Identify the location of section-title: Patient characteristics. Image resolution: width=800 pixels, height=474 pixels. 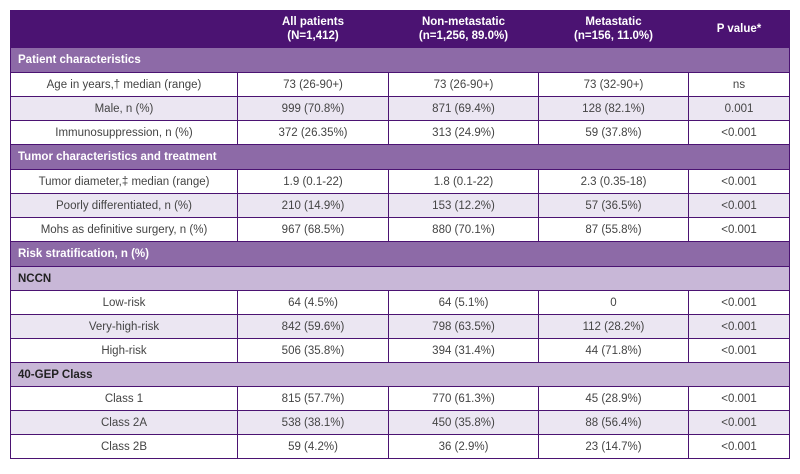
(400, 60).